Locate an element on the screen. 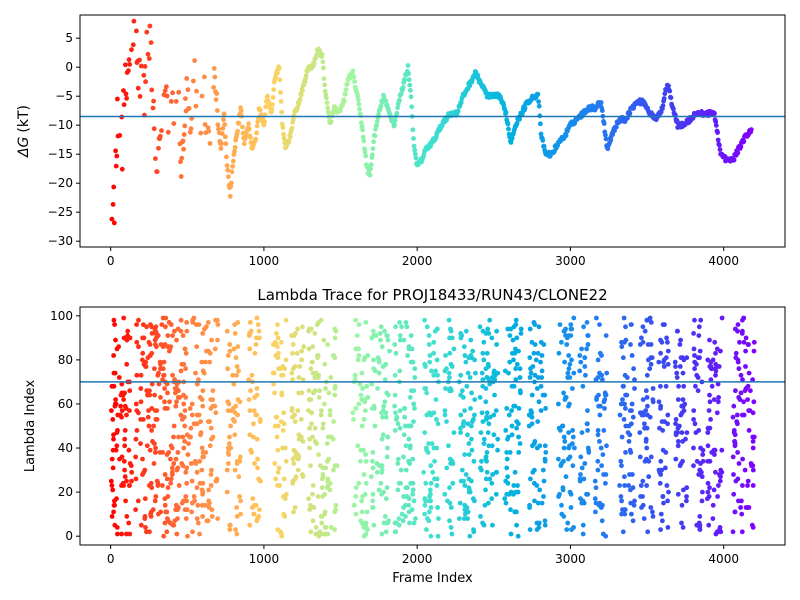  dg-x-ticks: 0 1000 2000 3000 4000 is located at coordinates (423, 257).